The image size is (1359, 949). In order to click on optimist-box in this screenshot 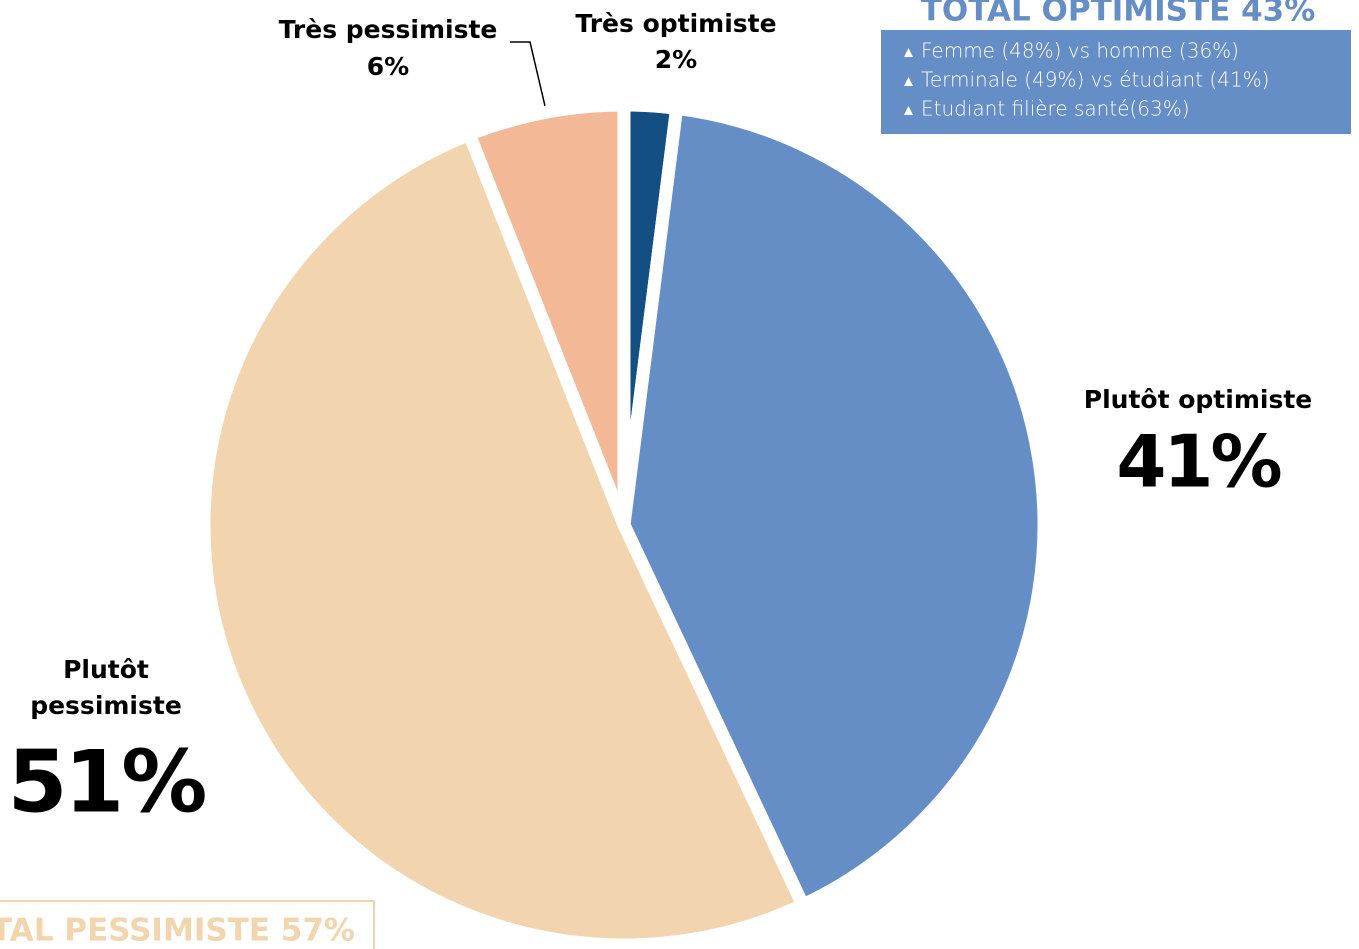, I will do `click(1116, 82)`.